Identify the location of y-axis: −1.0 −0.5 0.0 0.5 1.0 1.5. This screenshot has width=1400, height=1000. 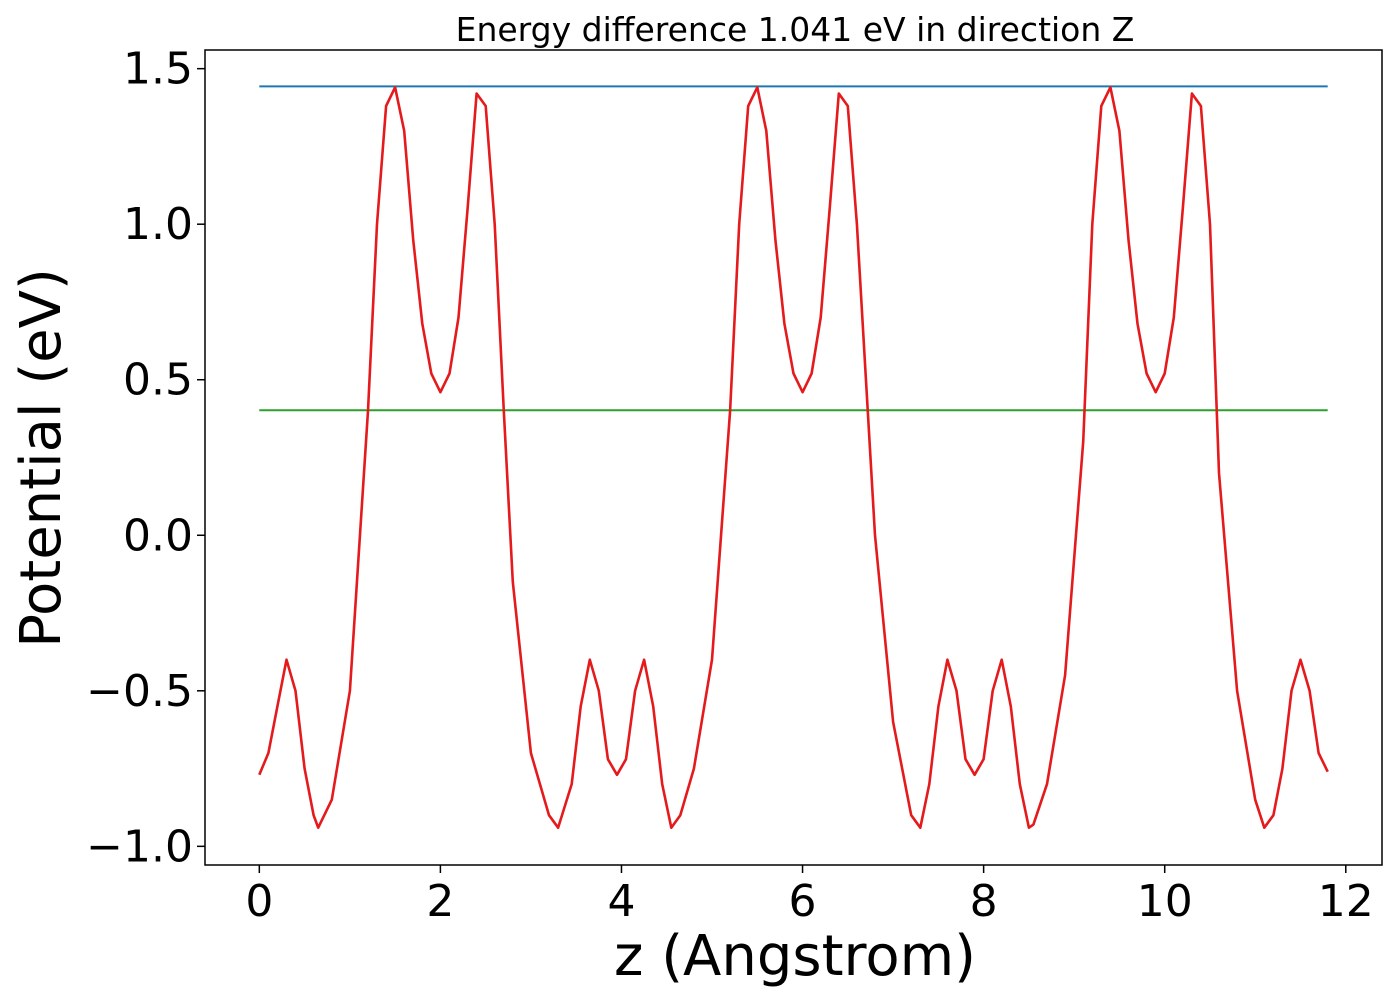
(145, 458).